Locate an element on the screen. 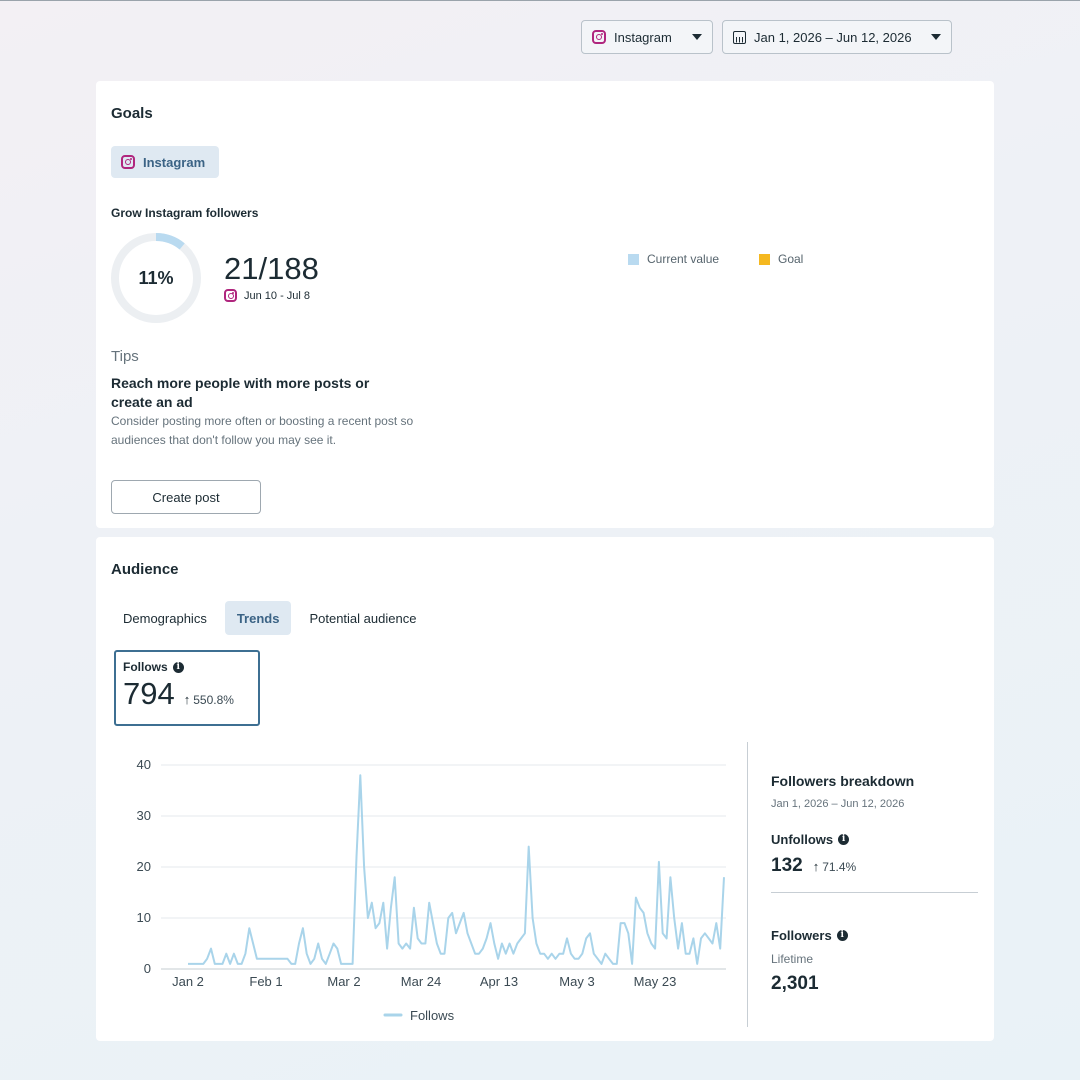  date-range-dropdown: Jan 1, 2026 – Jun 12, 2026 is located at coordinates (837, 37).